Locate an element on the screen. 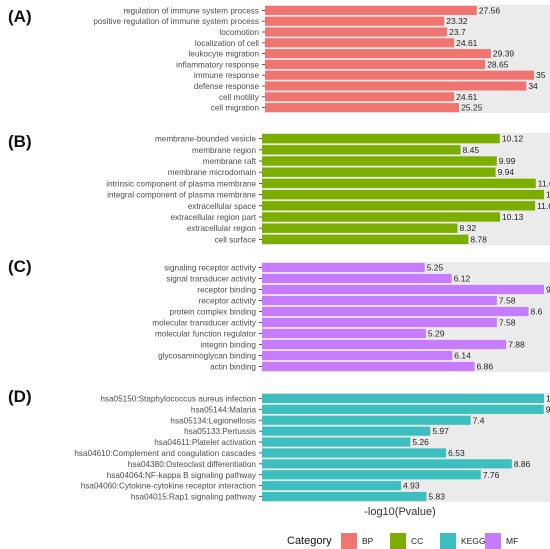 This screenshot has width=550, height=549. value-label: 9.94 is located at coordinates (506, 172).